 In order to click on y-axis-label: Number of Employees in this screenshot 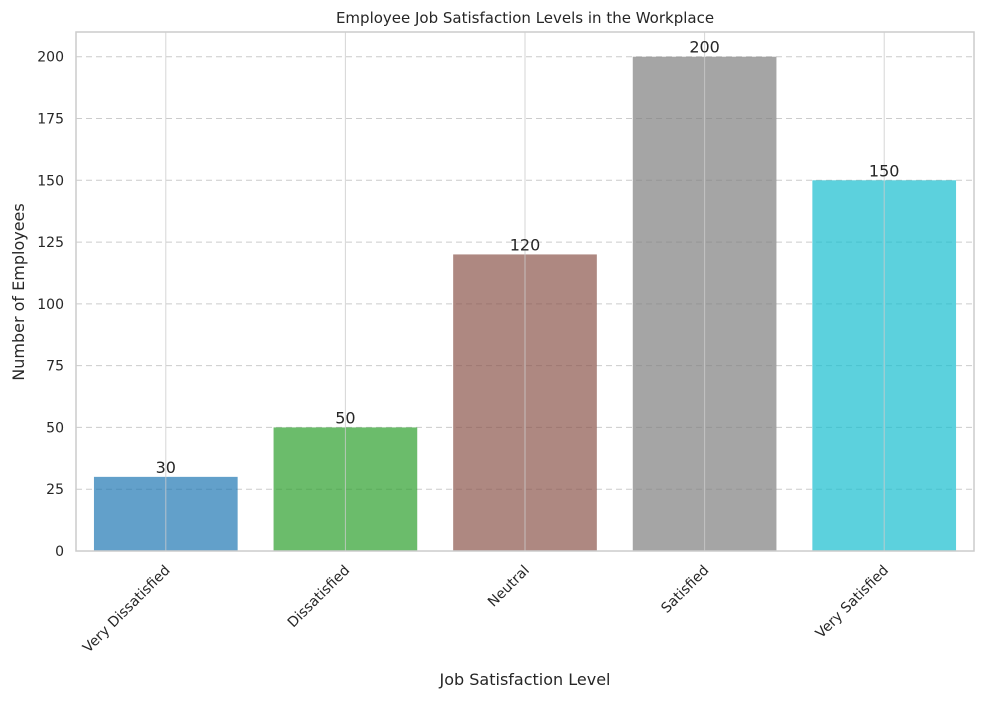, I will do `click(18, 291)`.